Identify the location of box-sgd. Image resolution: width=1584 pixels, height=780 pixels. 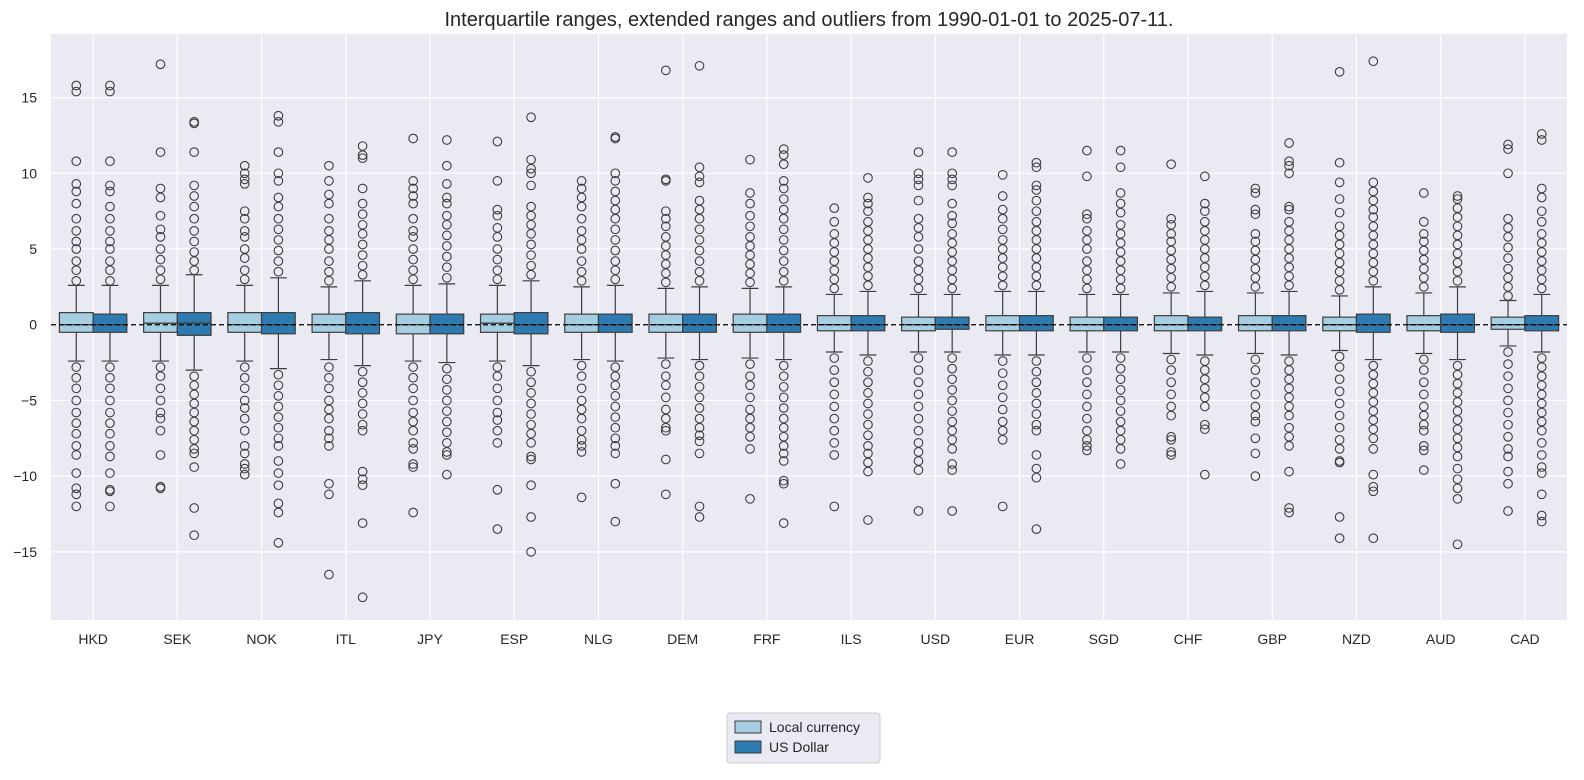
(1087, 324).